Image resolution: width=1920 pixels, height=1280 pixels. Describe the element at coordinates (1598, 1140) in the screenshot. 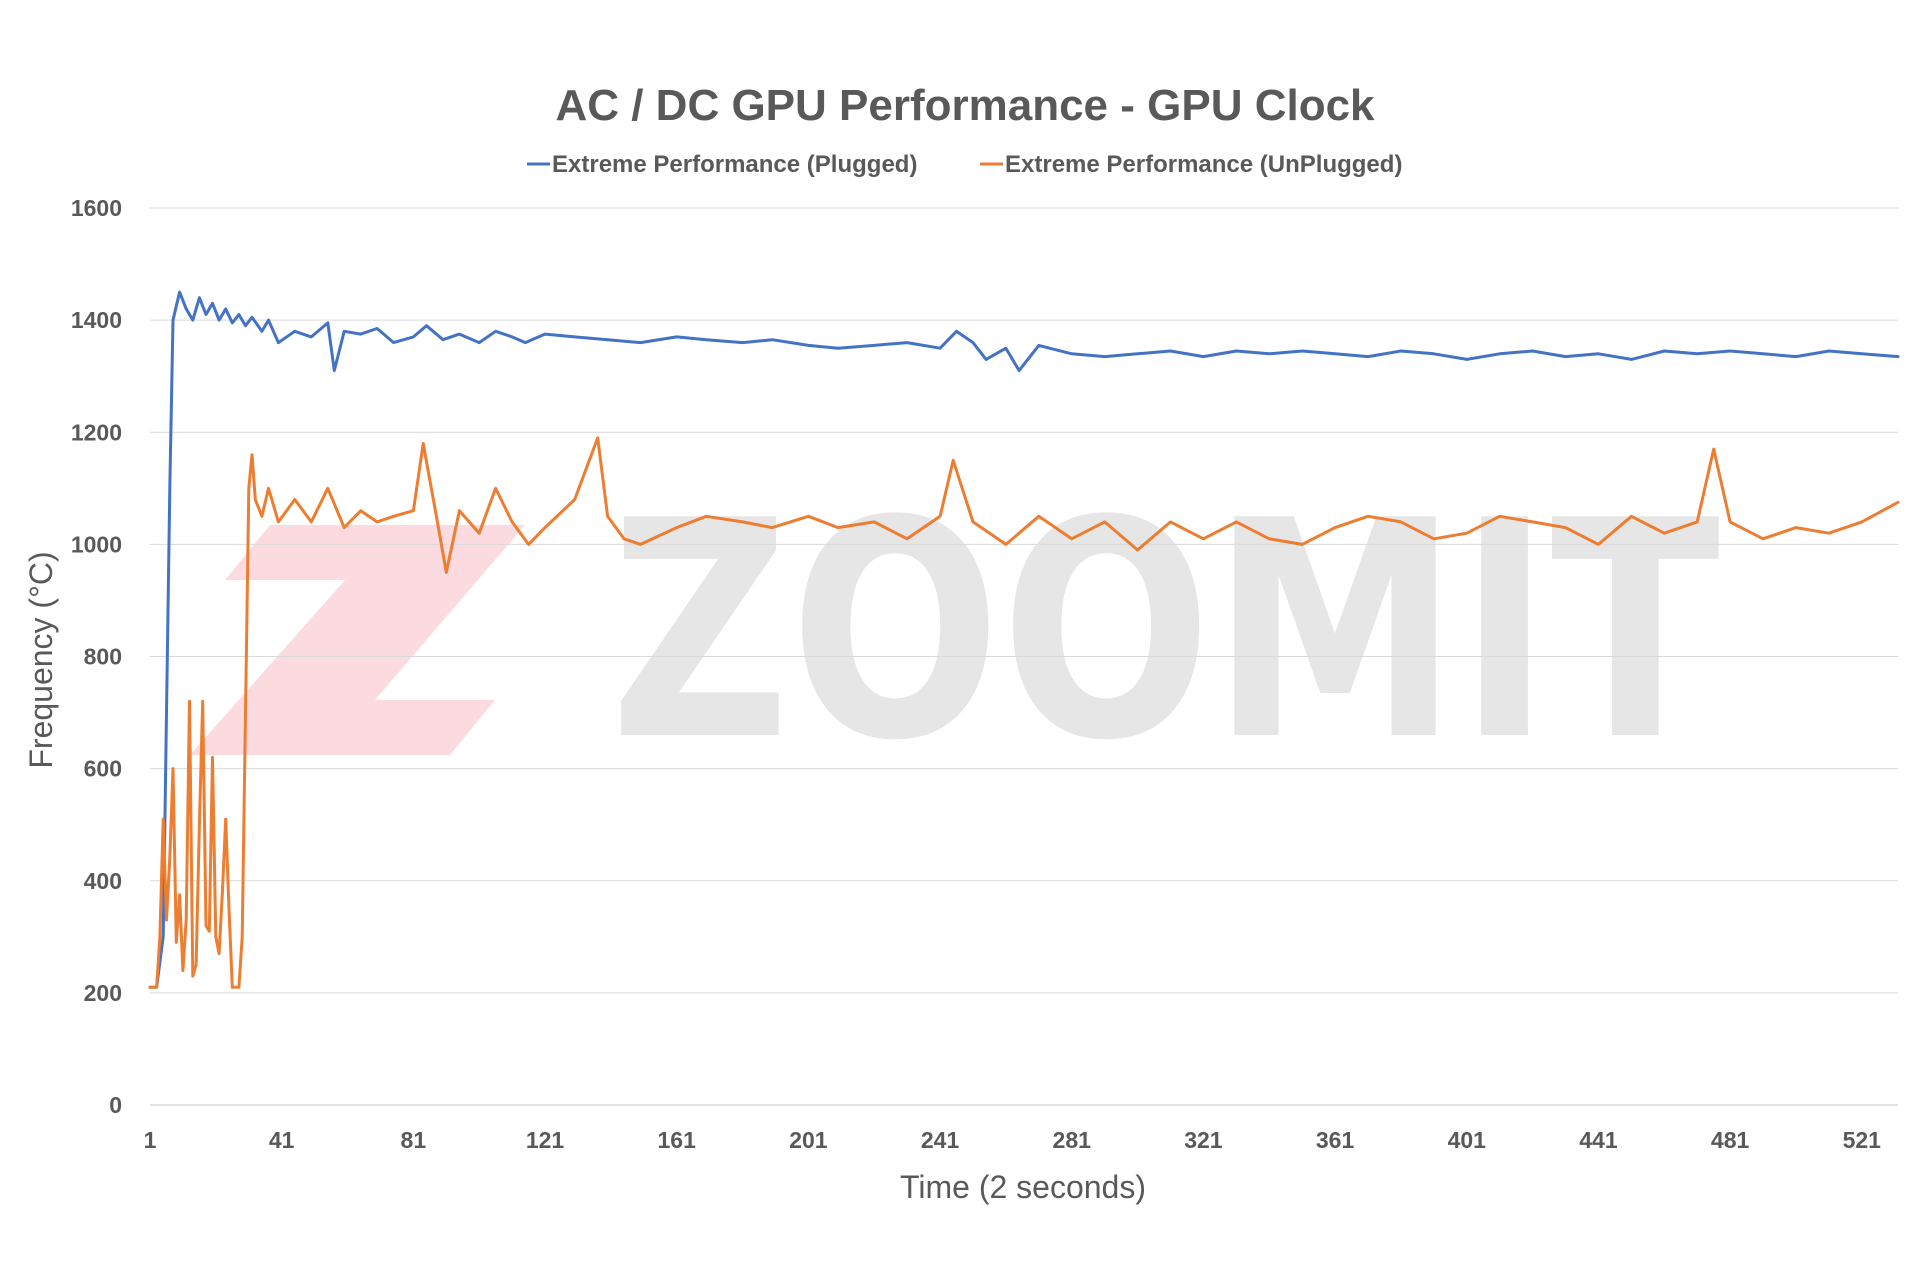

I see `x-tick-label: 441` at that location.